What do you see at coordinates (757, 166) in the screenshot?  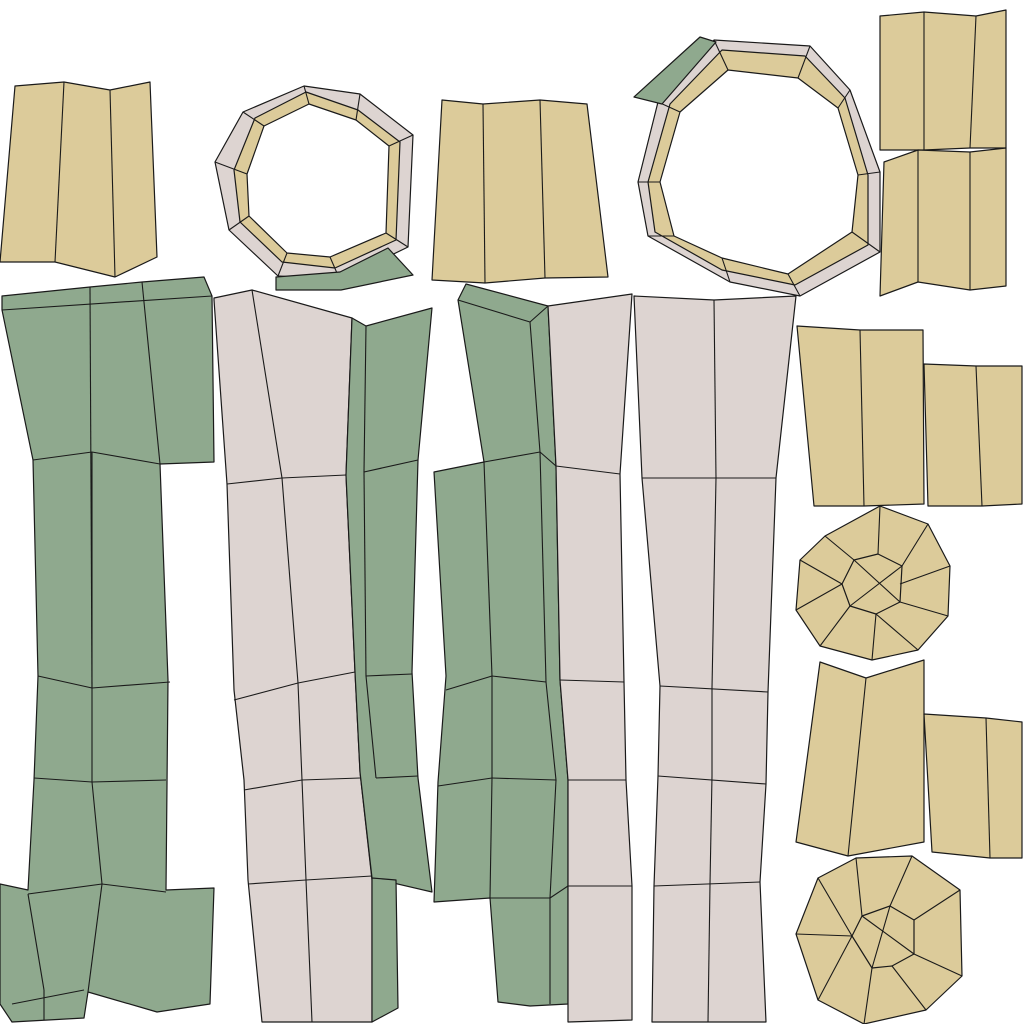 I see `ring-large` at bounding box center [757, 166].